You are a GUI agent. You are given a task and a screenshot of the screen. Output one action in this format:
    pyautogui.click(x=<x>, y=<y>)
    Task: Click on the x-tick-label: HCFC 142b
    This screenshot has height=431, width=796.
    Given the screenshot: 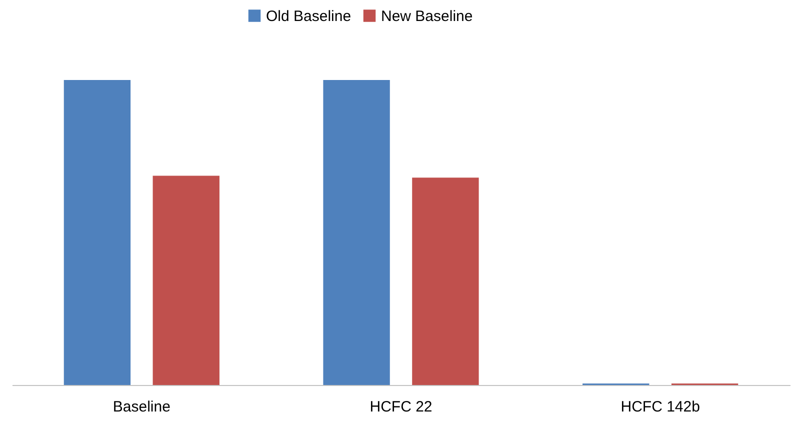 What is the action you would take?
    pyautogui.click(x=660, y=407)
    